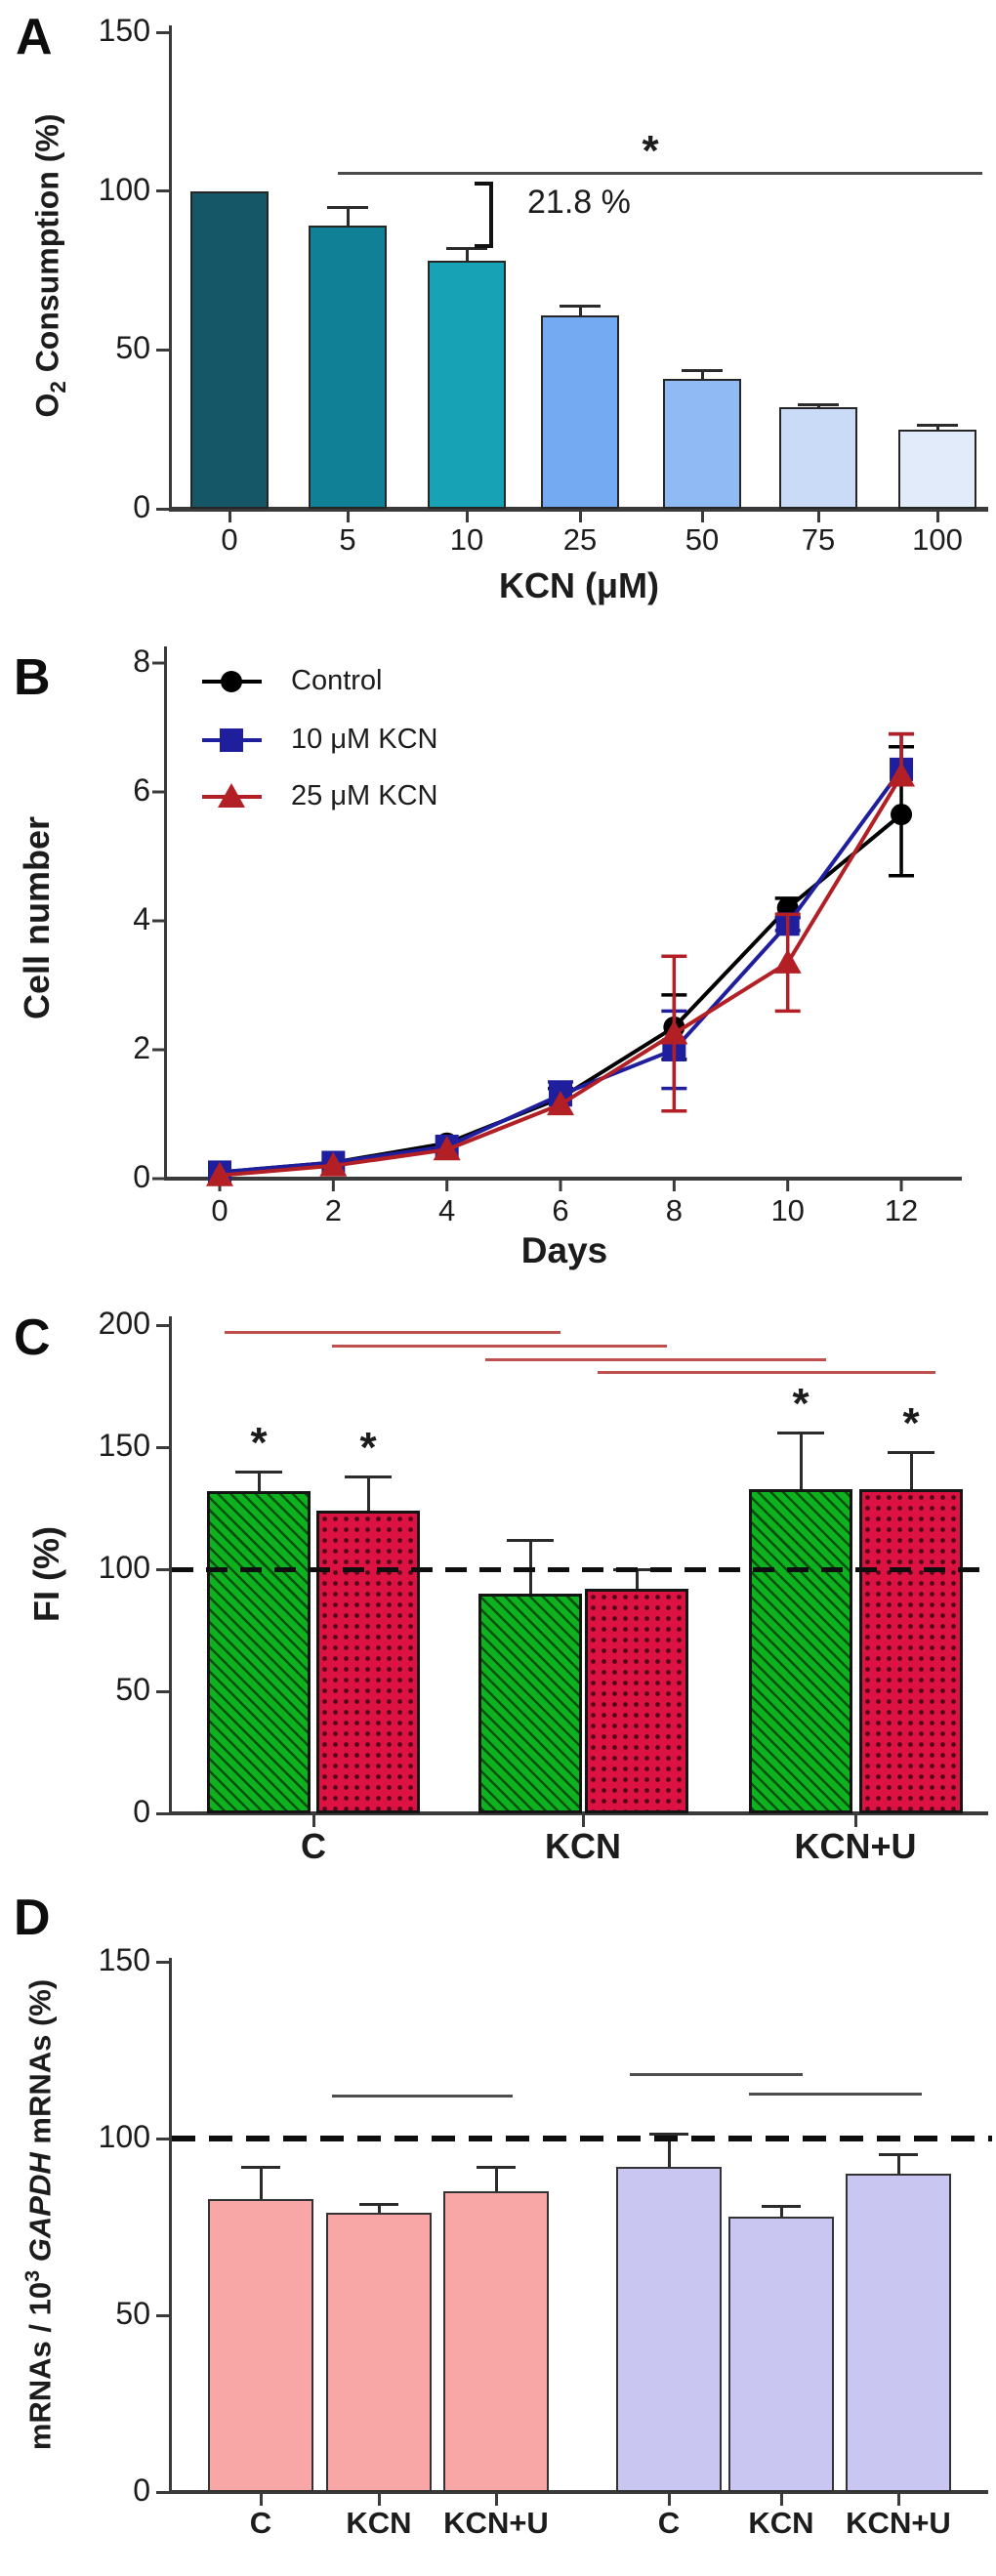 The height and width of the screenshot is (2576, 996). Describe the element at coordinates (579, 509) in the screenshot. I see `a-x-axis` at that location.